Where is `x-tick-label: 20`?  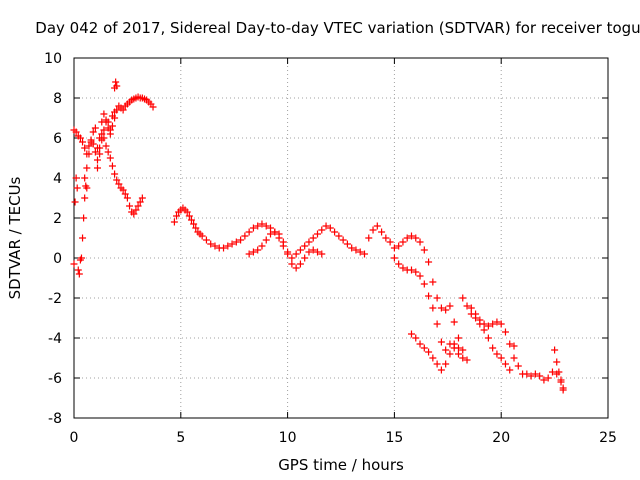
x-tick-label: 20 is located at coordinates (501, 438).